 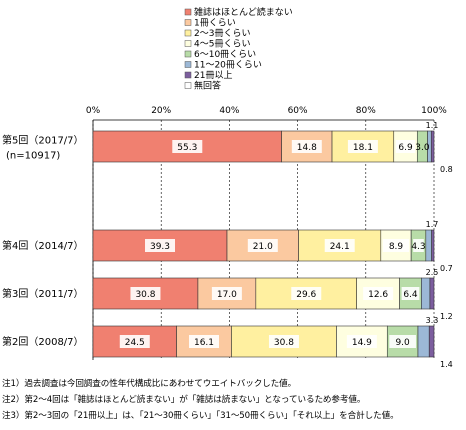 I want to click on x-tick-label-5: 100%, so click(x=434, y=111).